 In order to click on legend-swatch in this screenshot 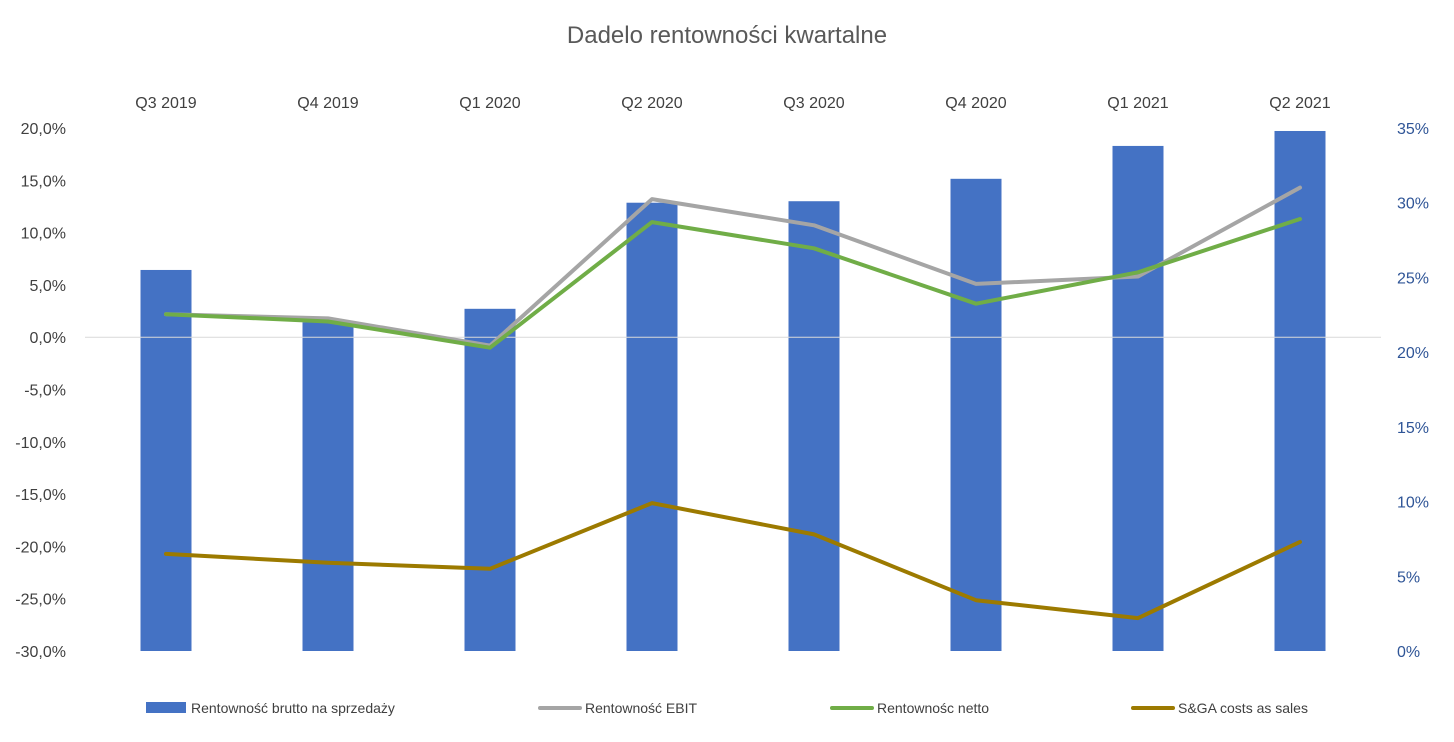, I will do `click(166, 707)`.